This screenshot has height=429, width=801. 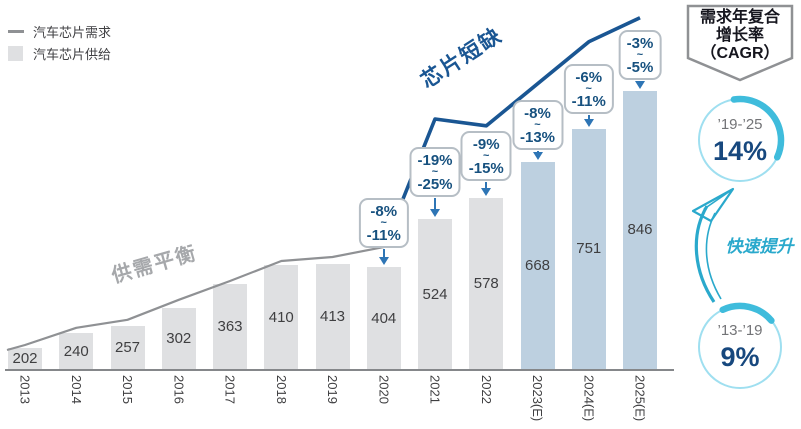 What do you see at coordinates (72, 32) in the screenshot?
I see `legend-demand-label: 汽车芯片需求` at bounding box center [72, 32].